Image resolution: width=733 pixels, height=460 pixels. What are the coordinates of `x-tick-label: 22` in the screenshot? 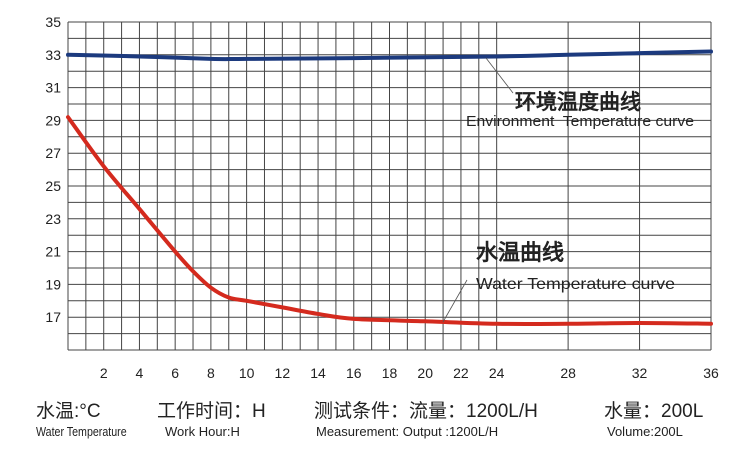 It's located at (461, 373).